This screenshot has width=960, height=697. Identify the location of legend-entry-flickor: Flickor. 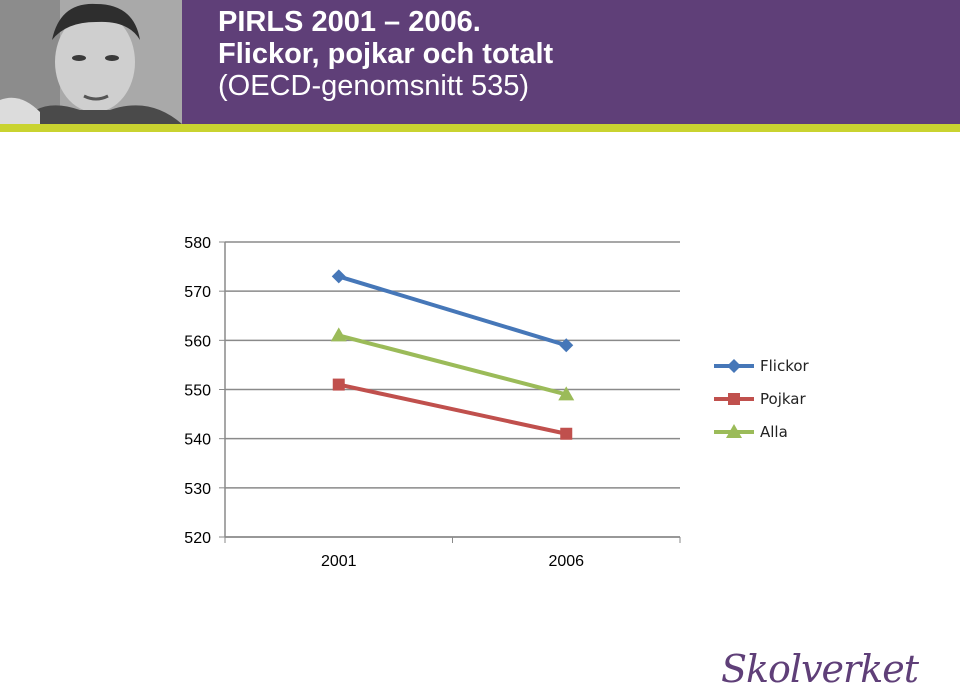
(762, 366).